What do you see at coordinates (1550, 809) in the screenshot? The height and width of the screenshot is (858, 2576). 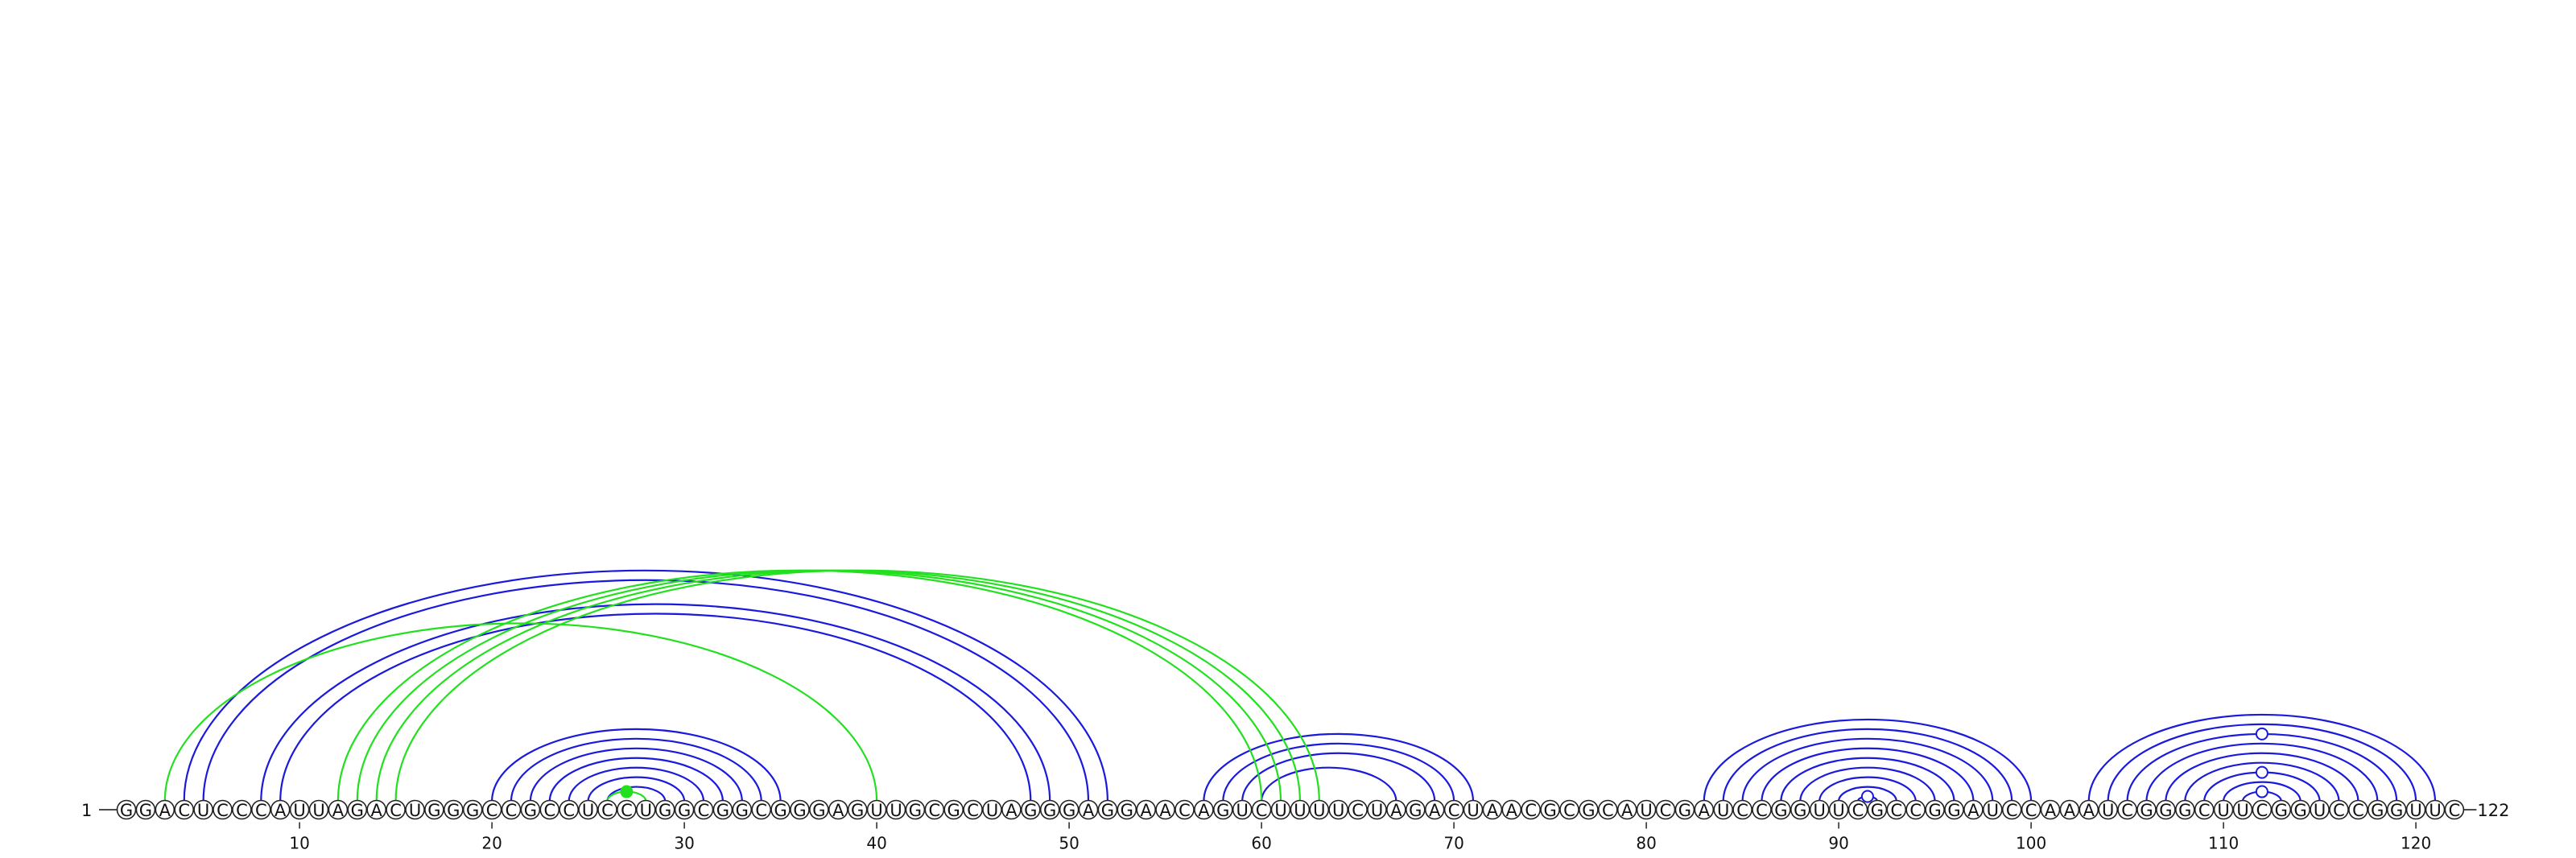 I see `nucleotide-75: G` at bounding box center [1550, 809].